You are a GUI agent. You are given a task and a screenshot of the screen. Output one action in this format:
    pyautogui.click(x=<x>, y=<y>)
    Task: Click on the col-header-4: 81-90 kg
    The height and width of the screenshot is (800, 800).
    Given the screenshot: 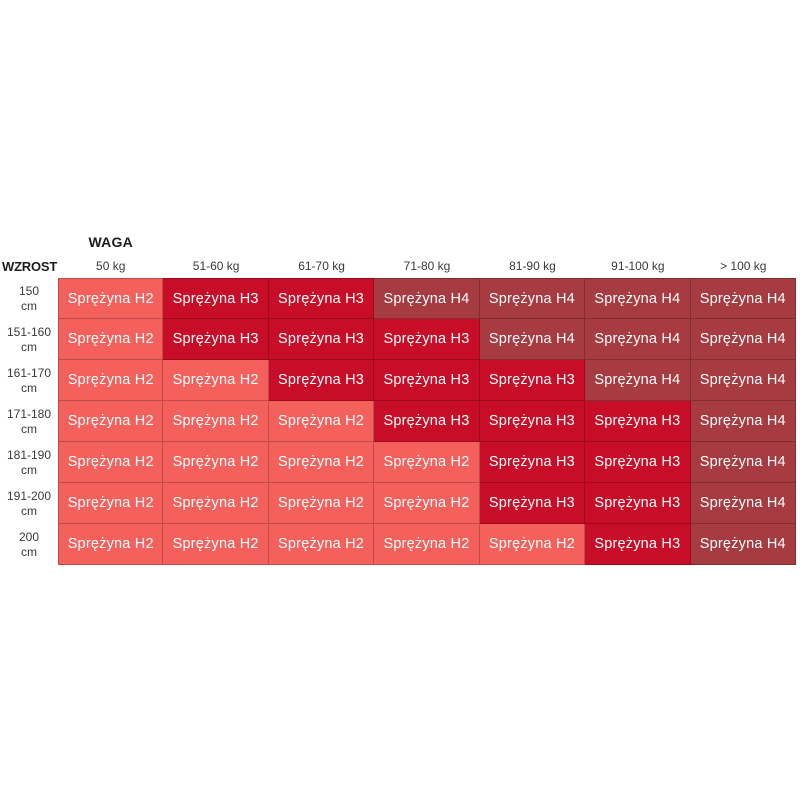 What is the action you would take?
    pyautogui.click(x=532, y=266)
    